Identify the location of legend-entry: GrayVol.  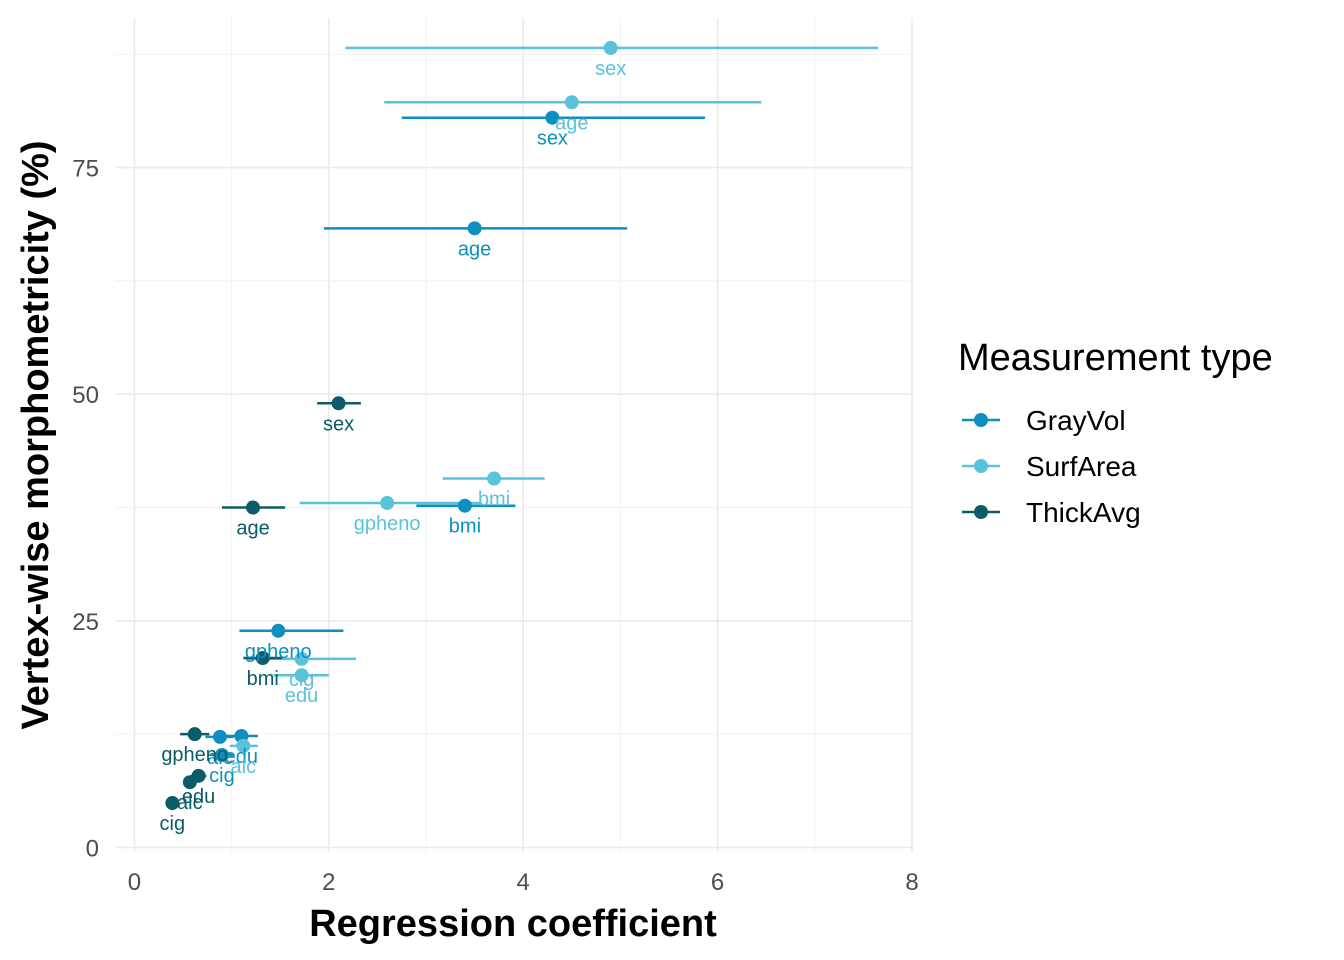
(1076, 420).